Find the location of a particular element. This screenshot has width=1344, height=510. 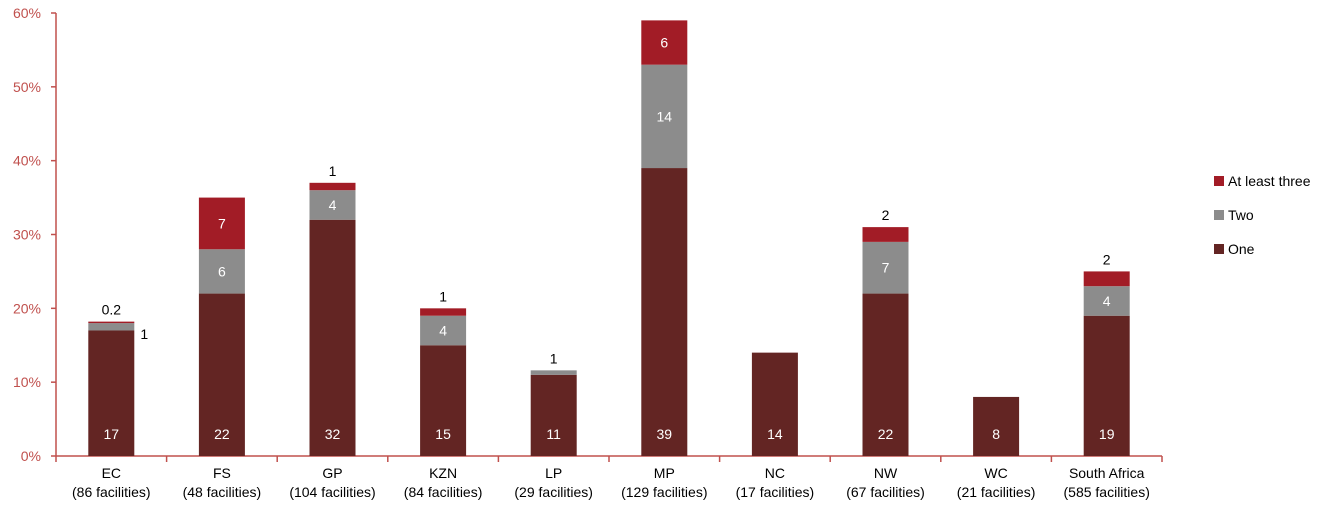

x-category-label: FS is located at coordinates (222, 473).